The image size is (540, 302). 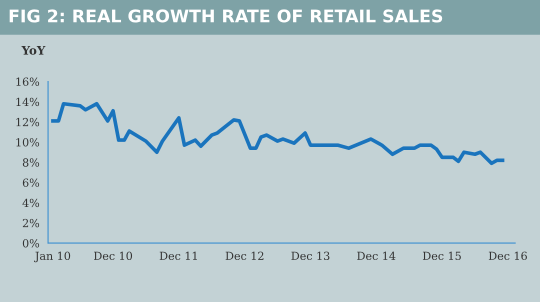 What do you see at coordinates (28, 102) in the screenshot?
I see `y-tick-label: 14%` at bounding box center [28, 102].